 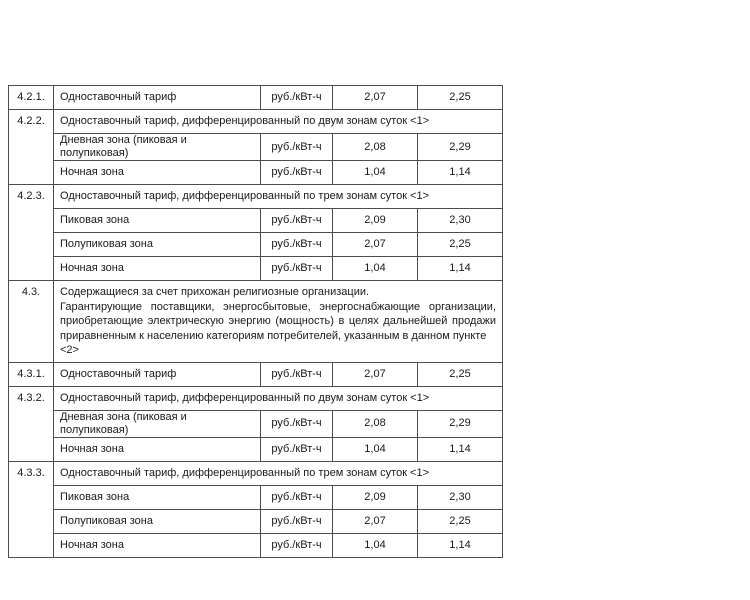 What do you see at coordinates (31, 97) in the screenshot?
I see `row-number: 4.2.1.` at bounding box center [31, 97].